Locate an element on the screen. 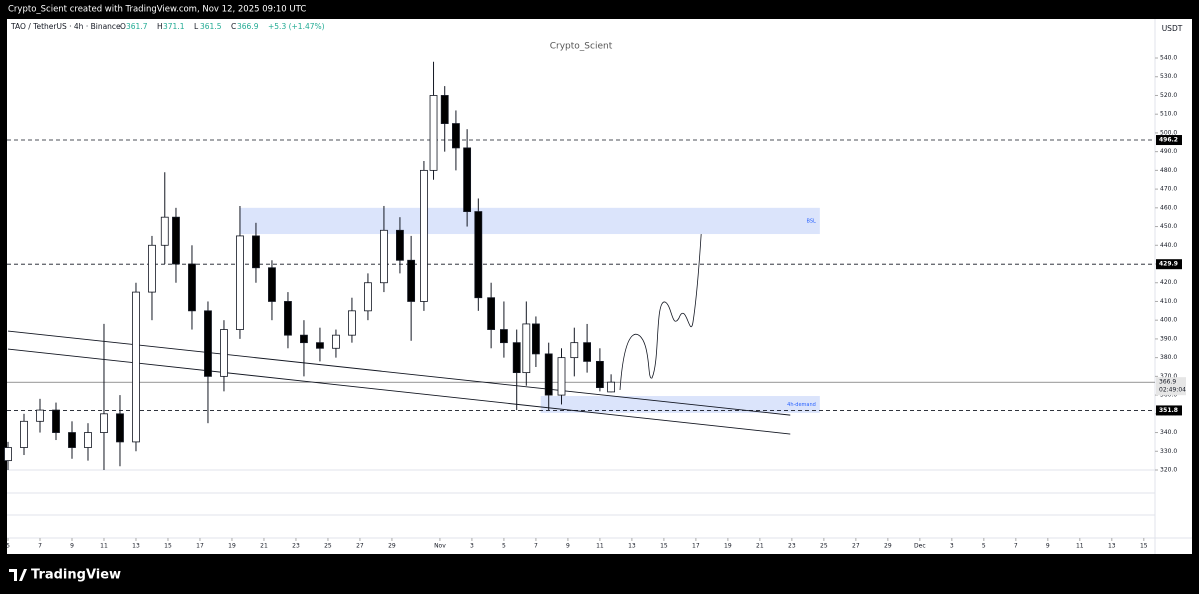 The height and width of the screenshot is (594, 1199). y-tick-label: 410.0 is located at coordinates (1168, 301).